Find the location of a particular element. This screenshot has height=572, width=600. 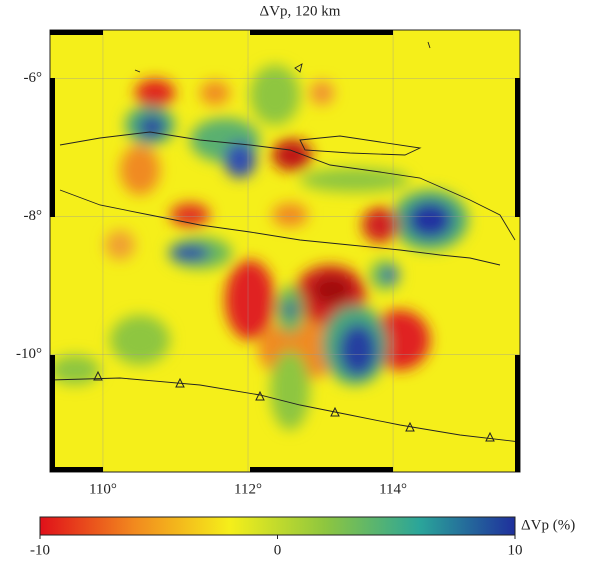

colorbar-tick-label: 10 is located at coordinates (515, 550).